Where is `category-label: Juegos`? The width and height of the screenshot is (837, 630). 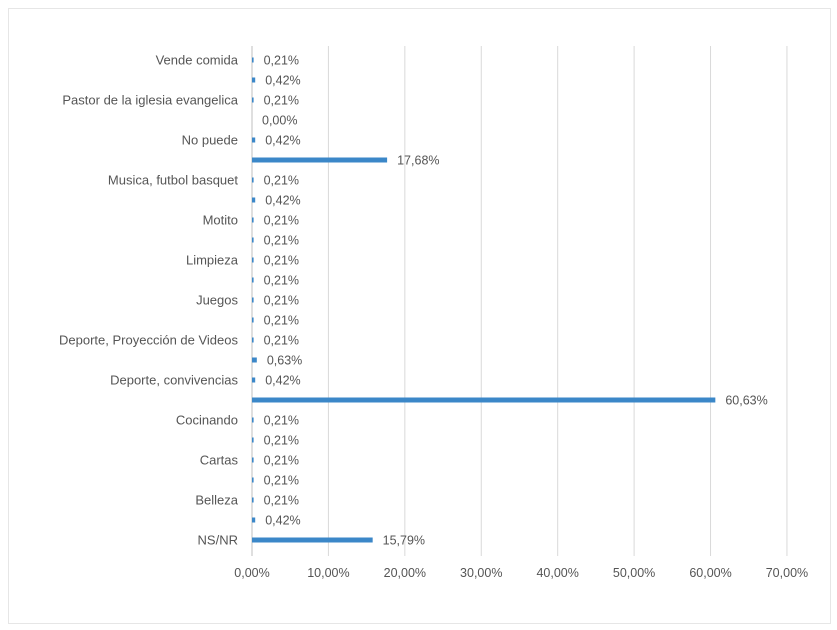
category-label: Juegos is located at coordinates (217, 300).